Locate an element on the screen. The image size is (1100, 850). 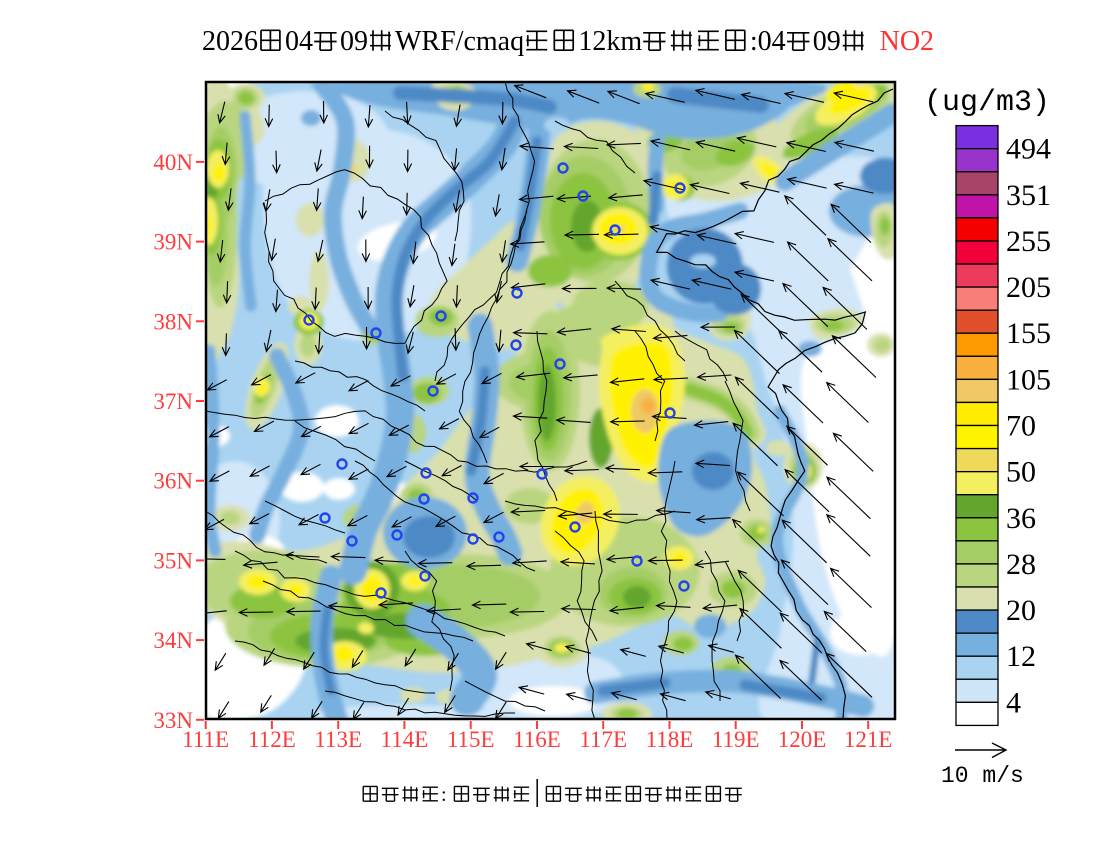
svg-text: :04 is located at coordinates (768, 41).